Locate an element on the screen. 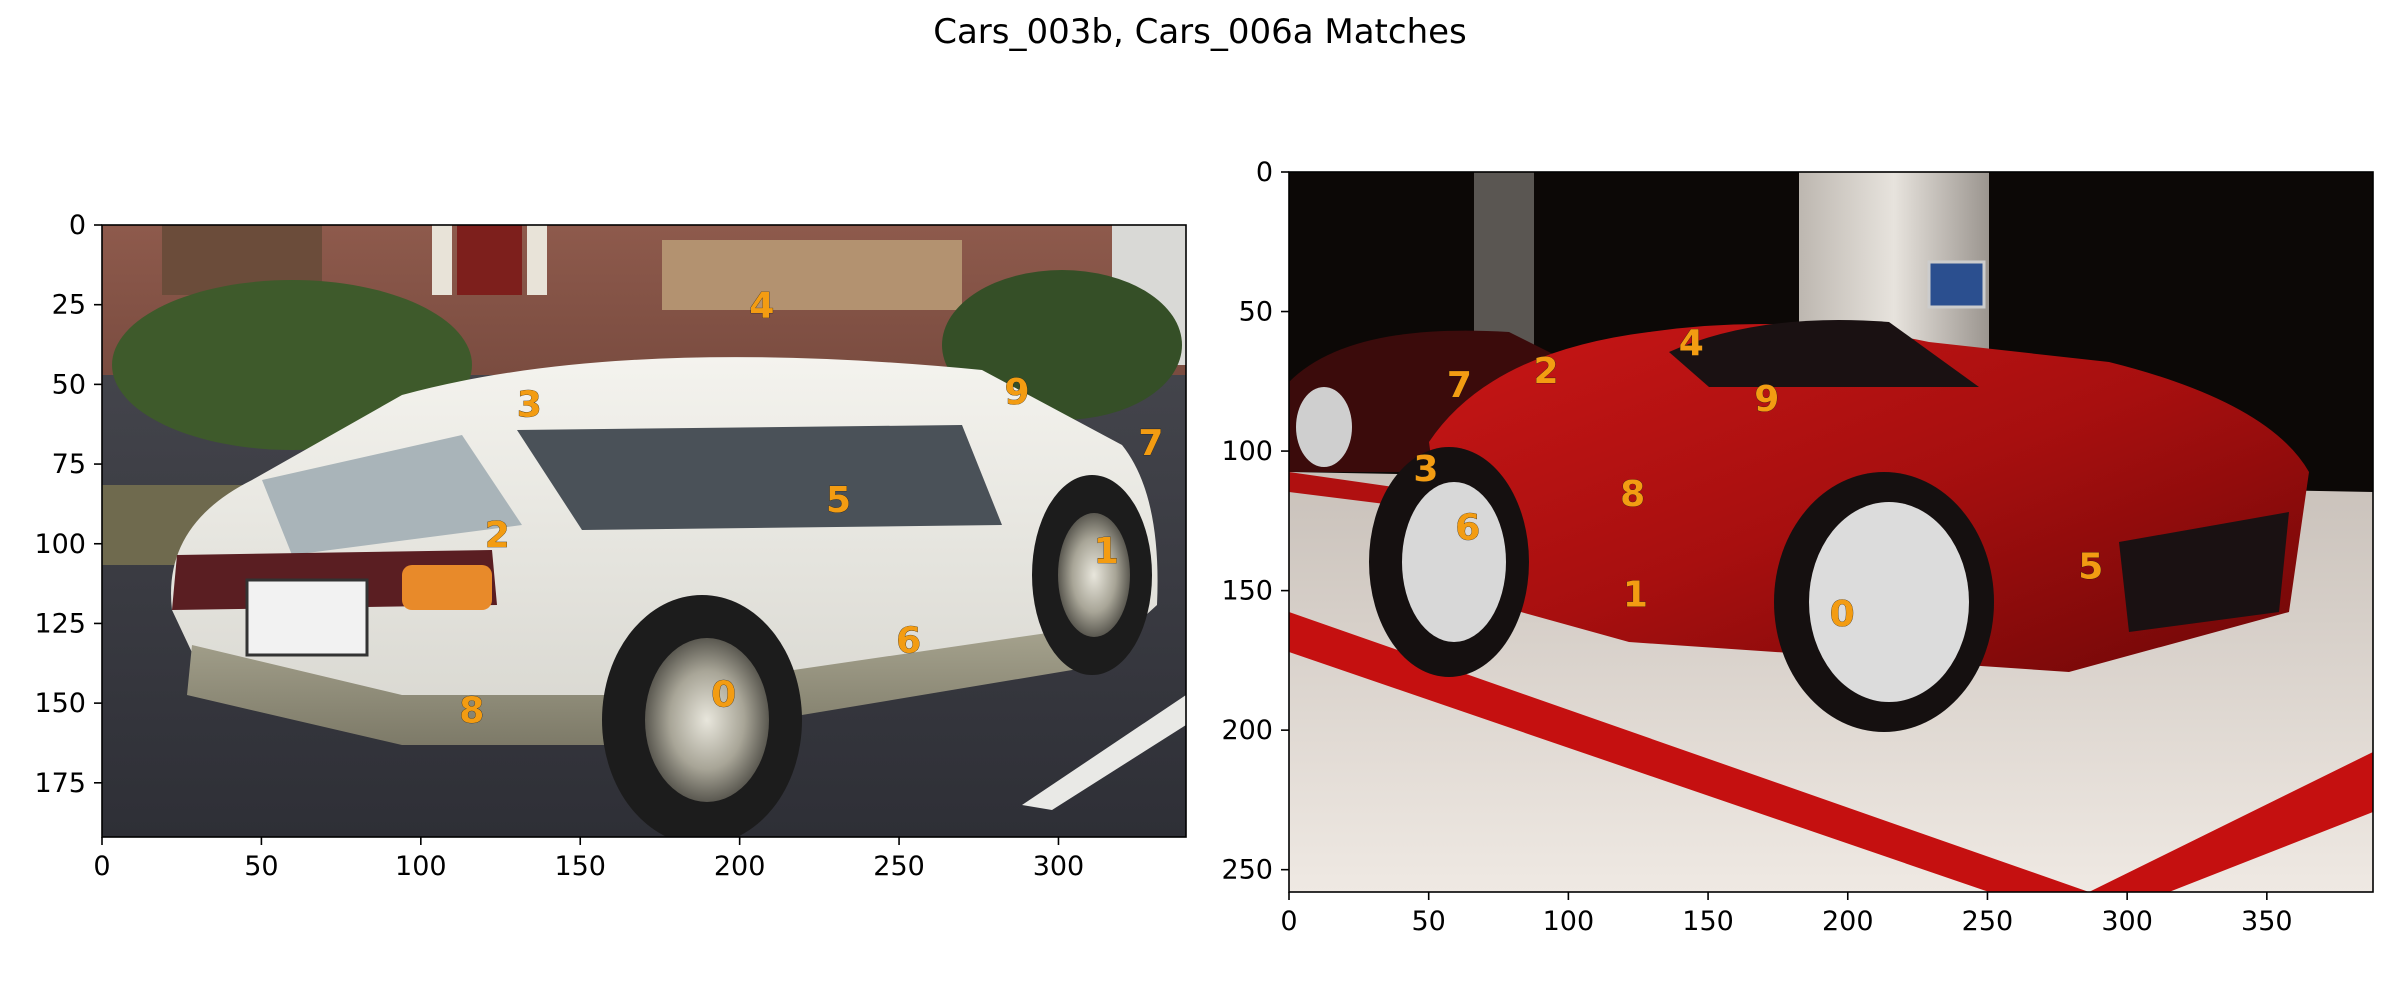 The width and height of the screenshot is (2400, 1000). right-keypoint-9: 9 is located at coordinates (1766, 399).